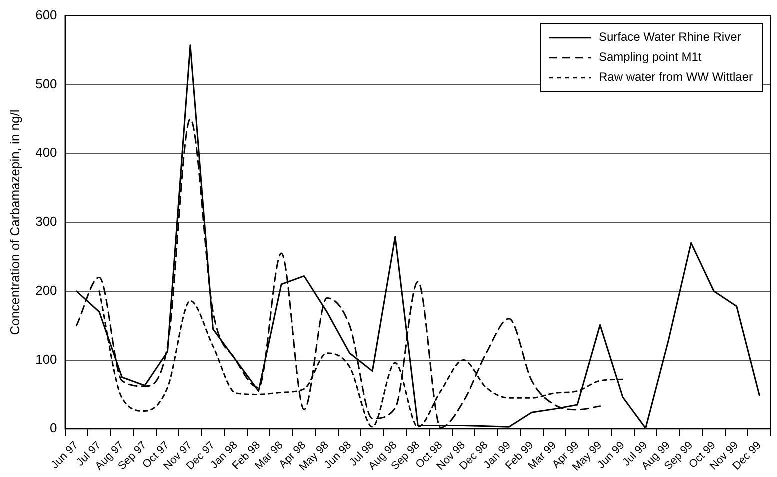  Describe the element at coordinates (676, 77) in the screenshot. I see `legend-label: Raw water from WW Wittlaer` at that location.